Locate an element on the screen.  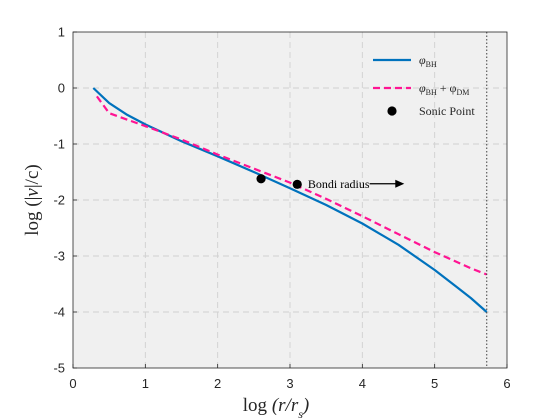
y-tick-labels: -5 -4 -3 -2 -1 0 1 is located at coordinates (59, 200).